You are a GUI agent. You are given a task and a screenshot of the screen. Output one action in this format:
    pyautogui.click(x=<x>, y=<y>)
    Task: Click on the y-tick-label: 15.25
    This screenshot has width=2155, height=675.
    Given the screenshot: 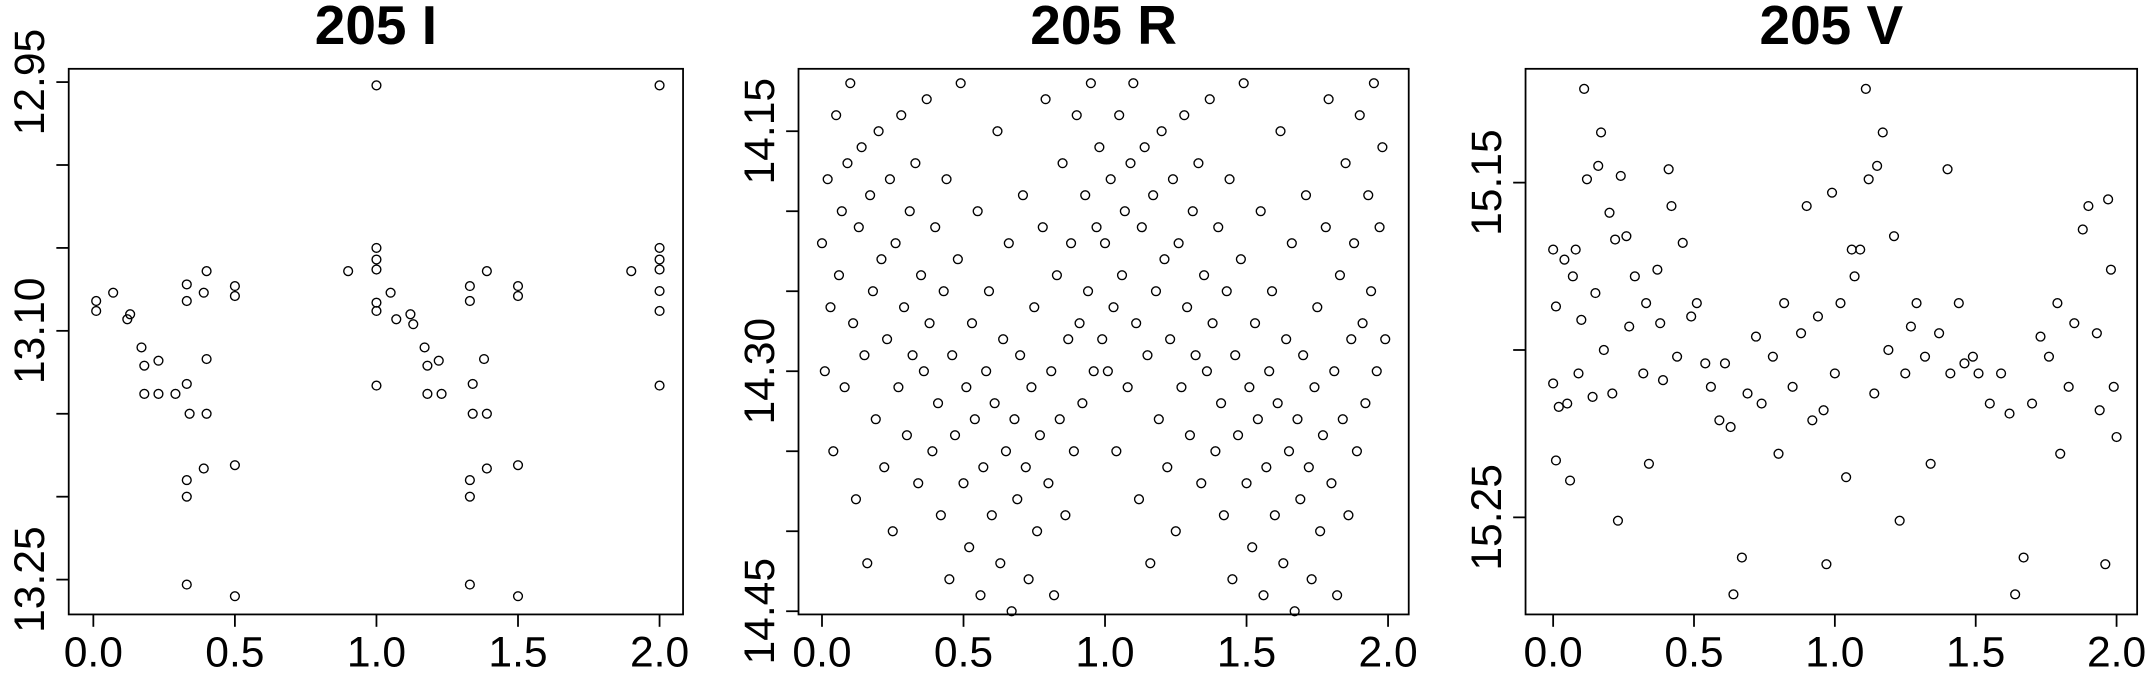 What is the action you would take?
    pyautogui.click(x=1487, y=517)
    